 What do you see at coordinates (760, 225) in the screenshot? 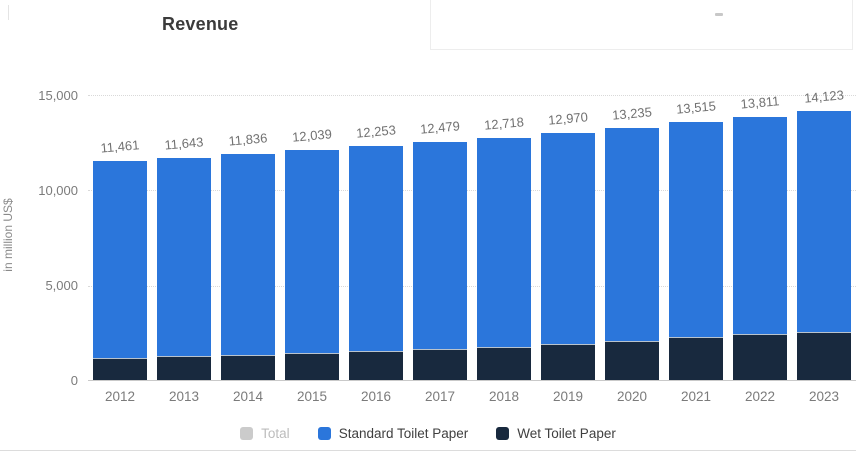
I see `segment-standard-2022` at bounding box center [760, 225].